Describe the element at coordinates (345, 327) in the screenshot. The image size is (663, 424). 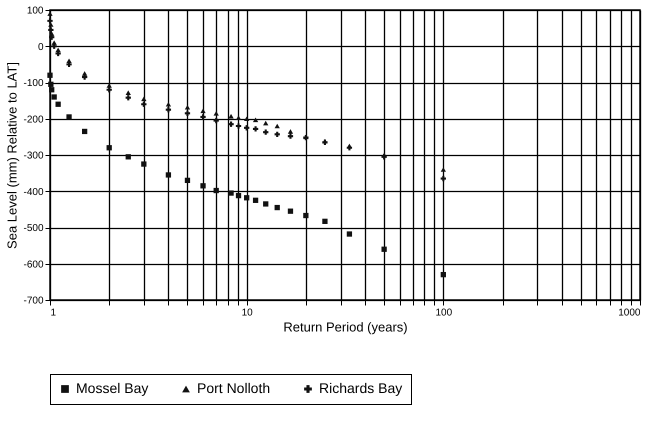
I see `x-axis-title: Return Period (years)` at that location.